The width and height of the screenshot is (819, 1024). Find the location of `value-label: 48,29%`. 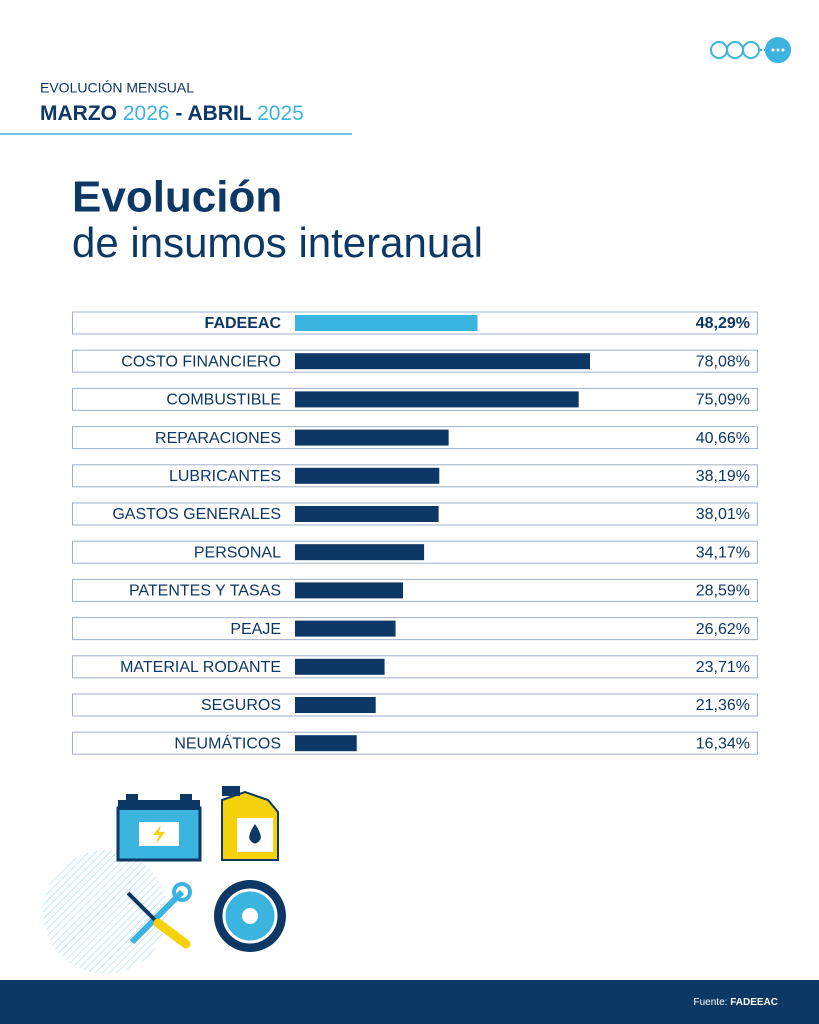

value-label: 48,29% is located at coordinates (723, 323).